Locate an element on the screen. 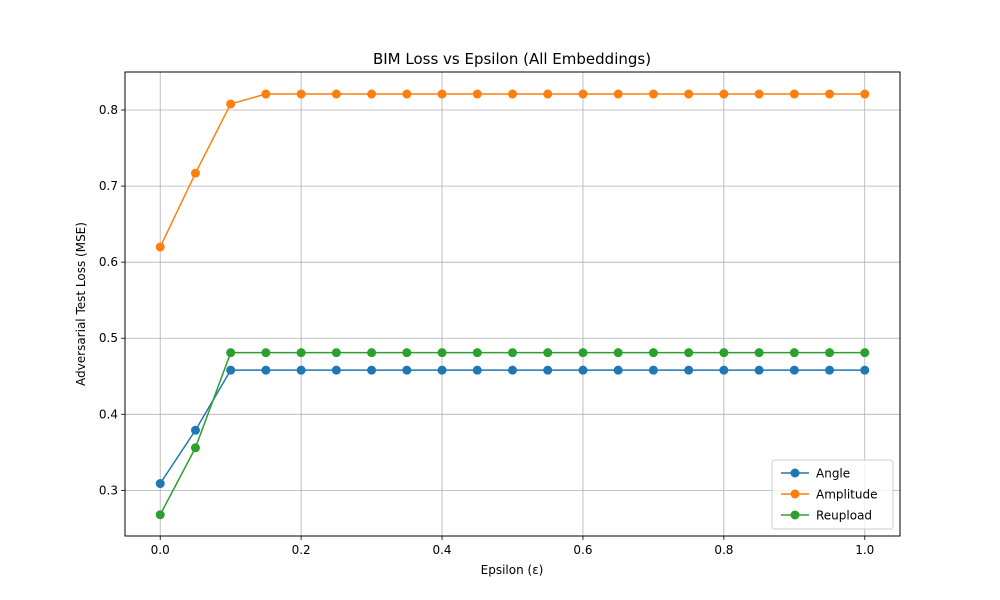 This screenshot has width=1000, height=600. y-tick-label: 0.4 is located at coordinates (108, 414).